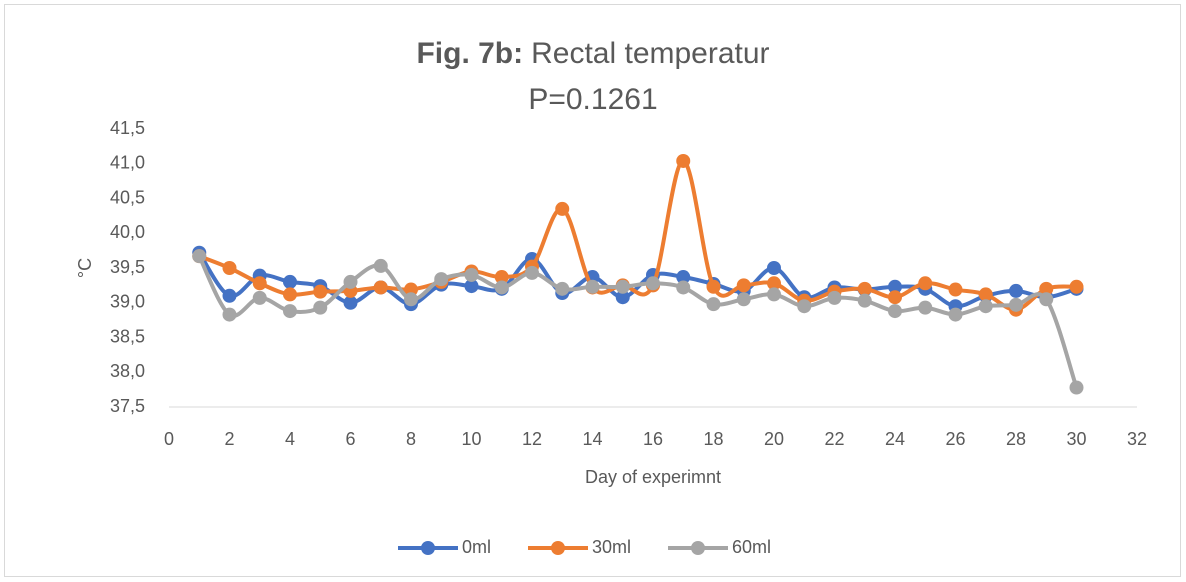 Image resolution: width=1186 pixels, height=582 pixels. Describe the element at coordinates (592, 99) in the screenshot. I see `chart-subtitle: P=0.1261` at that location.